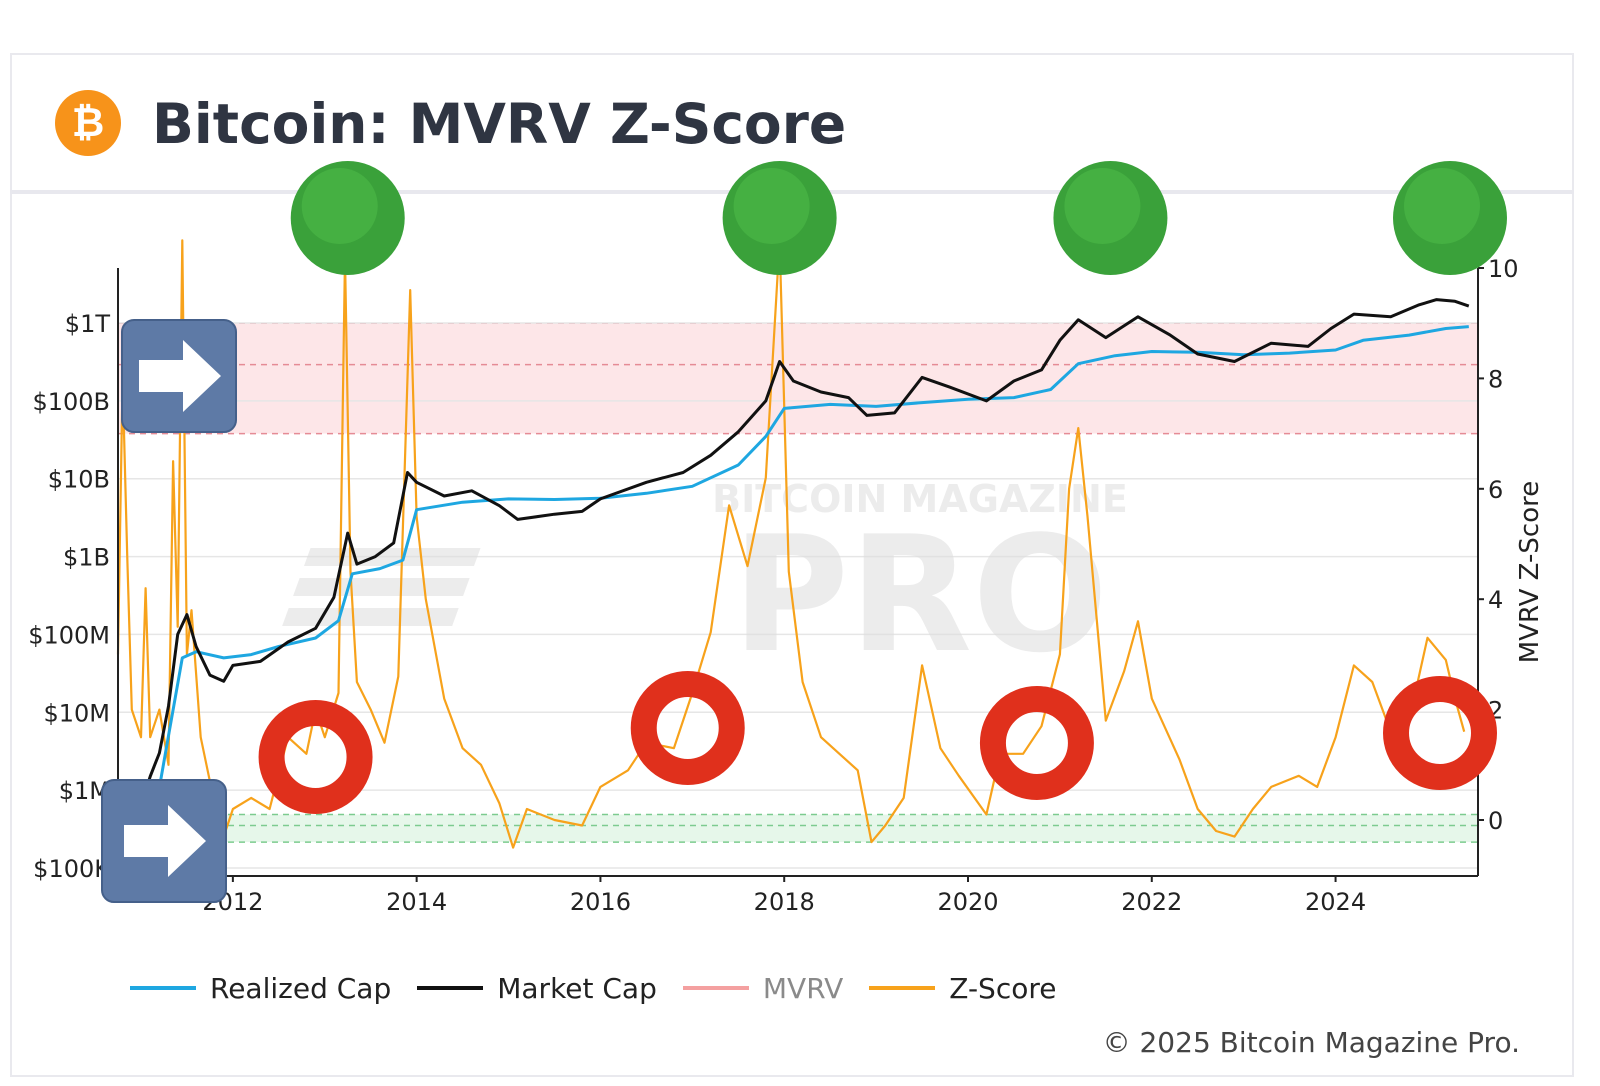 The height and width of the screenshot is (1086, 1600). Describe the element at coordinates (450, 988) in the screenshot. I see `legend-swatch-market-cap` at that location.